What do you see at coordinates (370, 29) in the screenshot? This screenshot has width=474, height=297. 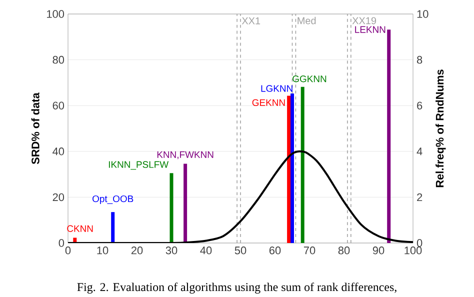 I see `series-label: LEKNN` at bounding box center [370, 29].